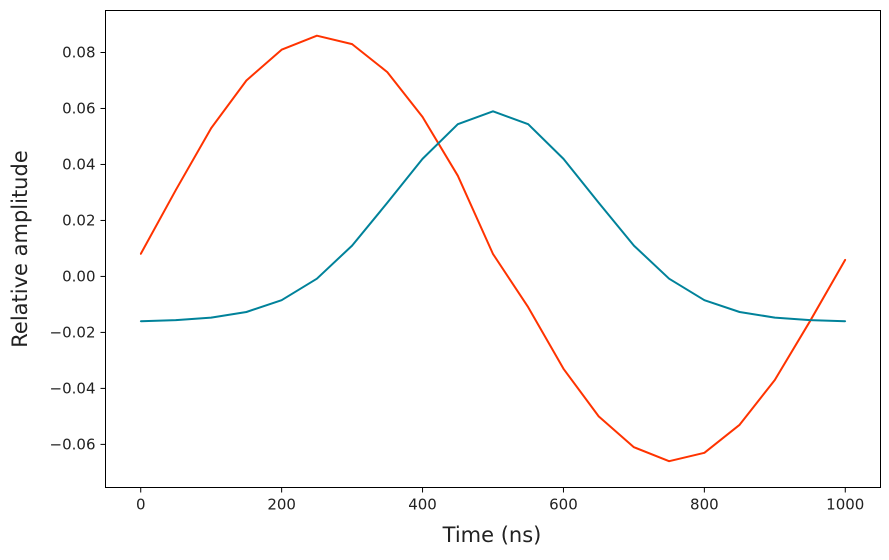 The width and height of the screenshot is (889, 560). I want to click on x-tick-label: 1000, so click(845, 505).